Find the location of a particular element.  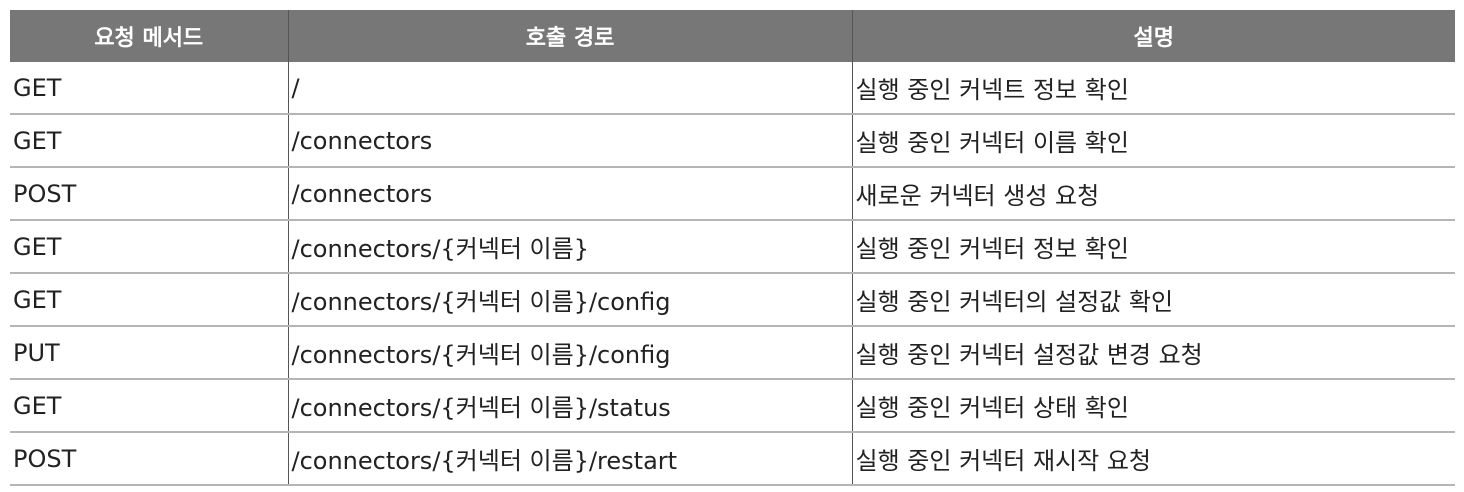

method-cell: PUT is located at coordinates (149, 353).